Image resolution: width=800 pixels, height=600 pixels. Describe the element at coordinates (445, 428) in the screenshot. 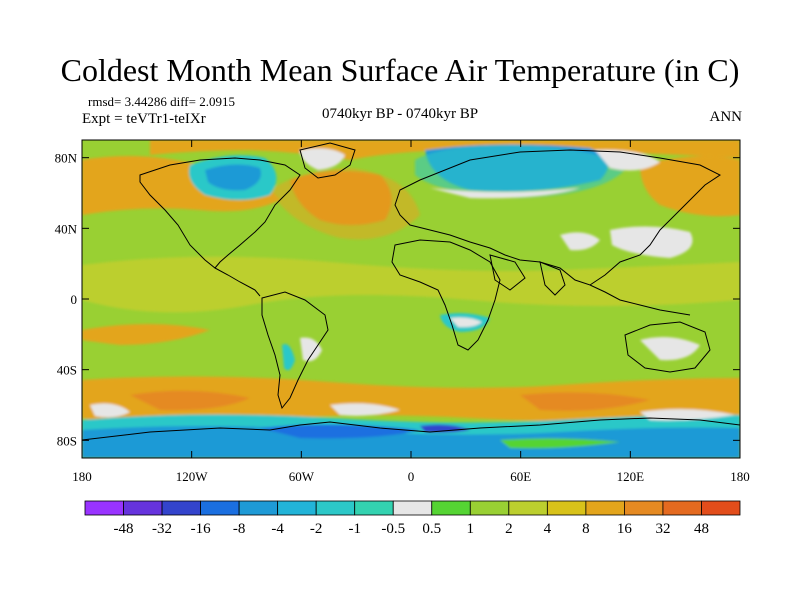

I see `antarctic-coldest` at that location.